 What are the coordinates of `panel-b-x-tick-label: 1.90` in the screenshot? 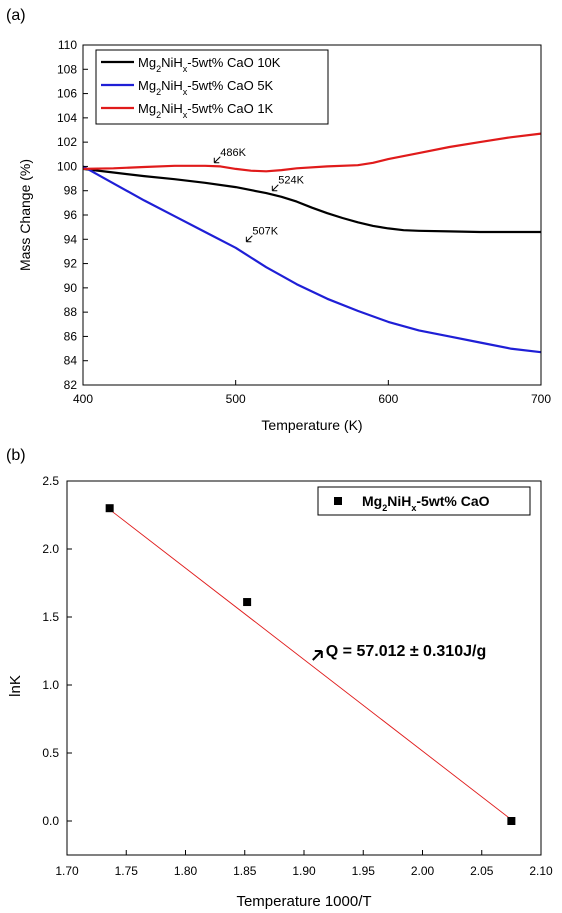 It's located at (304, 871).